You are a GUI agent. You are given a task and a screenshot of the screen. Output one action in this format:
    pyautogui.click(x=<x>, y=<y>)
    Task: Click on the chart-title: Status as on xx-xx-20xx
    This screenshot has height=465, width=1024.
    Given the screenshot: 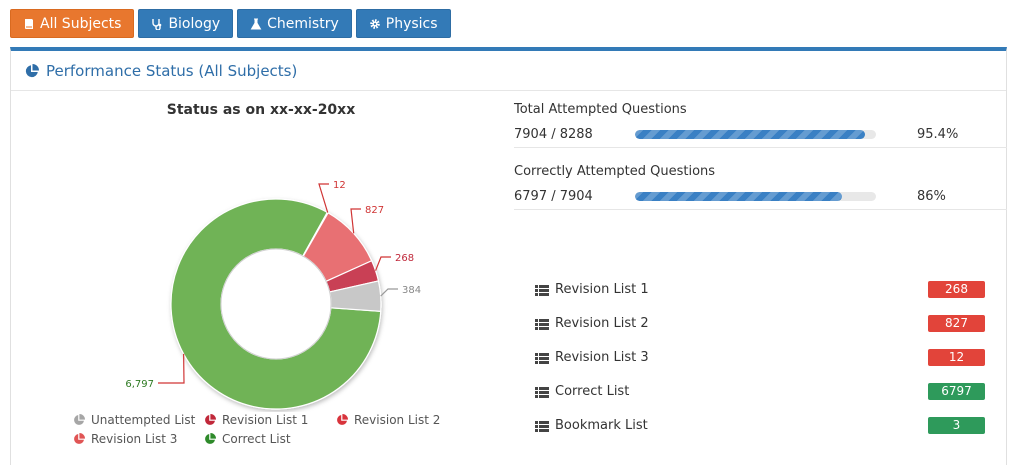 What is the action you would take?
    pyautogui.click(x=261, y=110)
    